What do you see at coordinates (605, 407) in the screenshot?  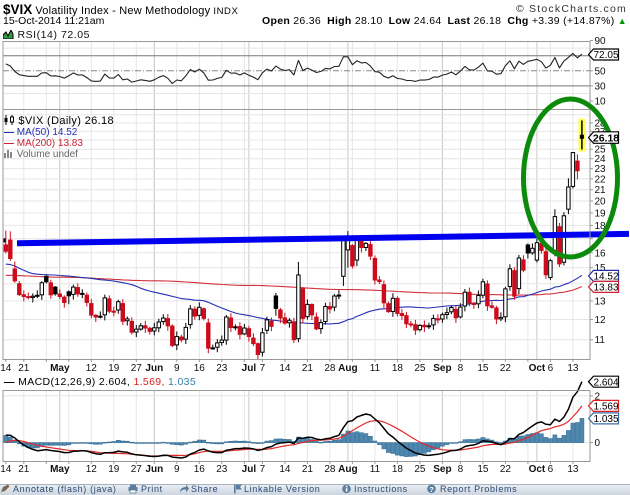 I see `svg-text: 1.569` at bounding box center [605, 407].